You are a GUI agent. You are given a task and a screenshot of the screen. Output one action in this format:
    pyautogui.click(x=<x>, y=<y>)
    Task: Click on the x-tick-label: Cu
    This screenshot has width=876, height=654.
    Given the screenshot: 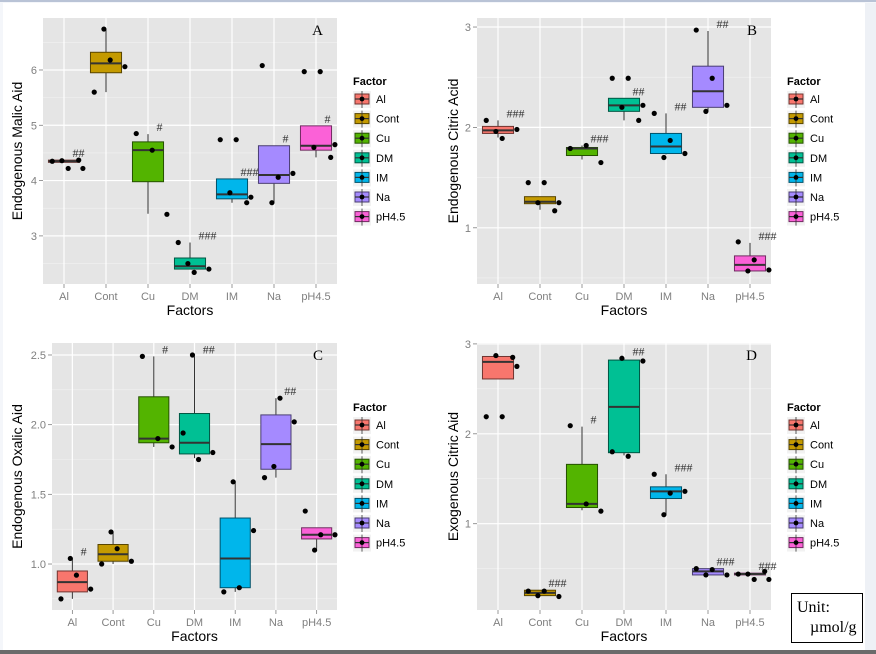 What is the action you would take?
    pyautogui.click(x=148, y=297)
    